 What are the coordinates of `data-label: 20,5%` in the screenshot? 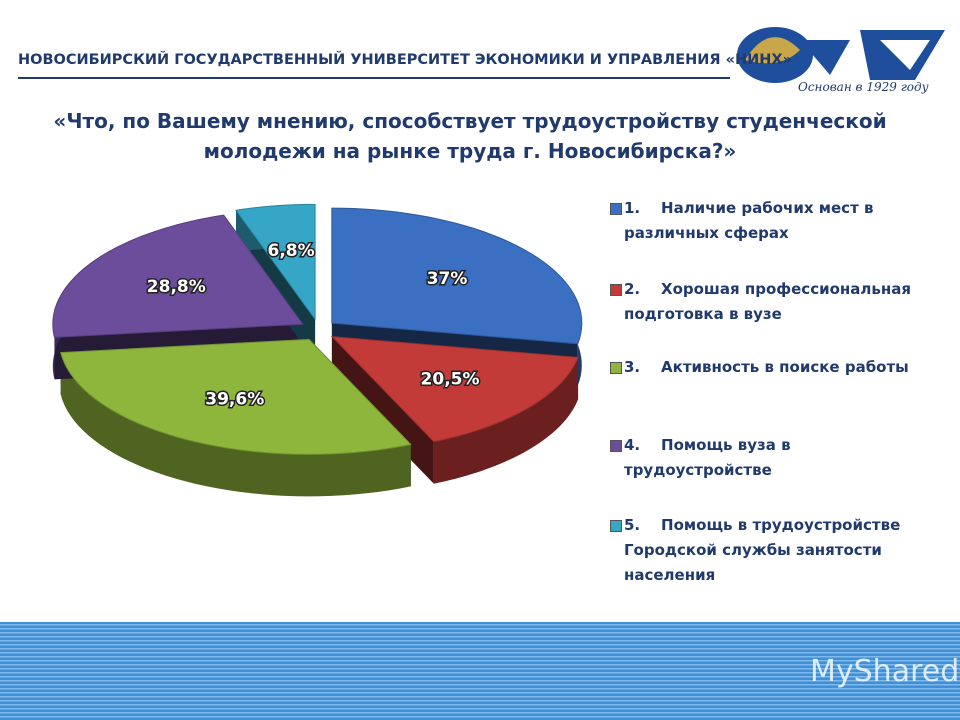 It's located at (450, 379).